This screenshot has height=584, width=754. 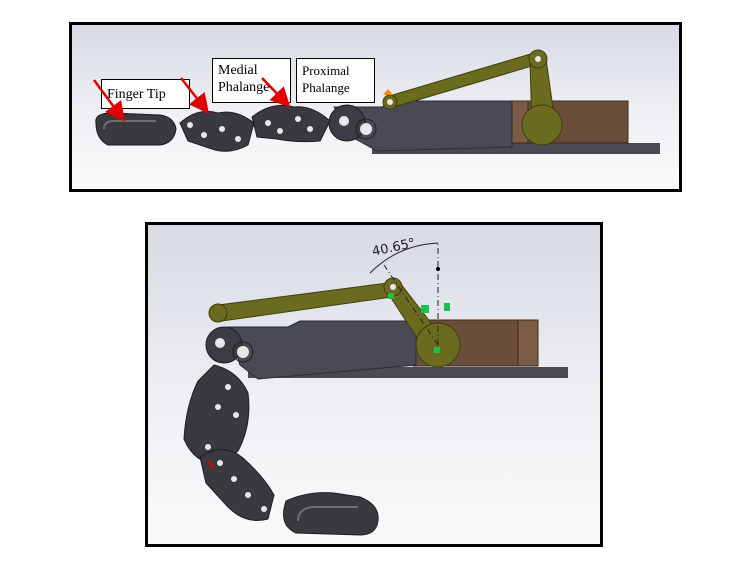 I want to click on linkage-bar, so click(x=305, y=302).